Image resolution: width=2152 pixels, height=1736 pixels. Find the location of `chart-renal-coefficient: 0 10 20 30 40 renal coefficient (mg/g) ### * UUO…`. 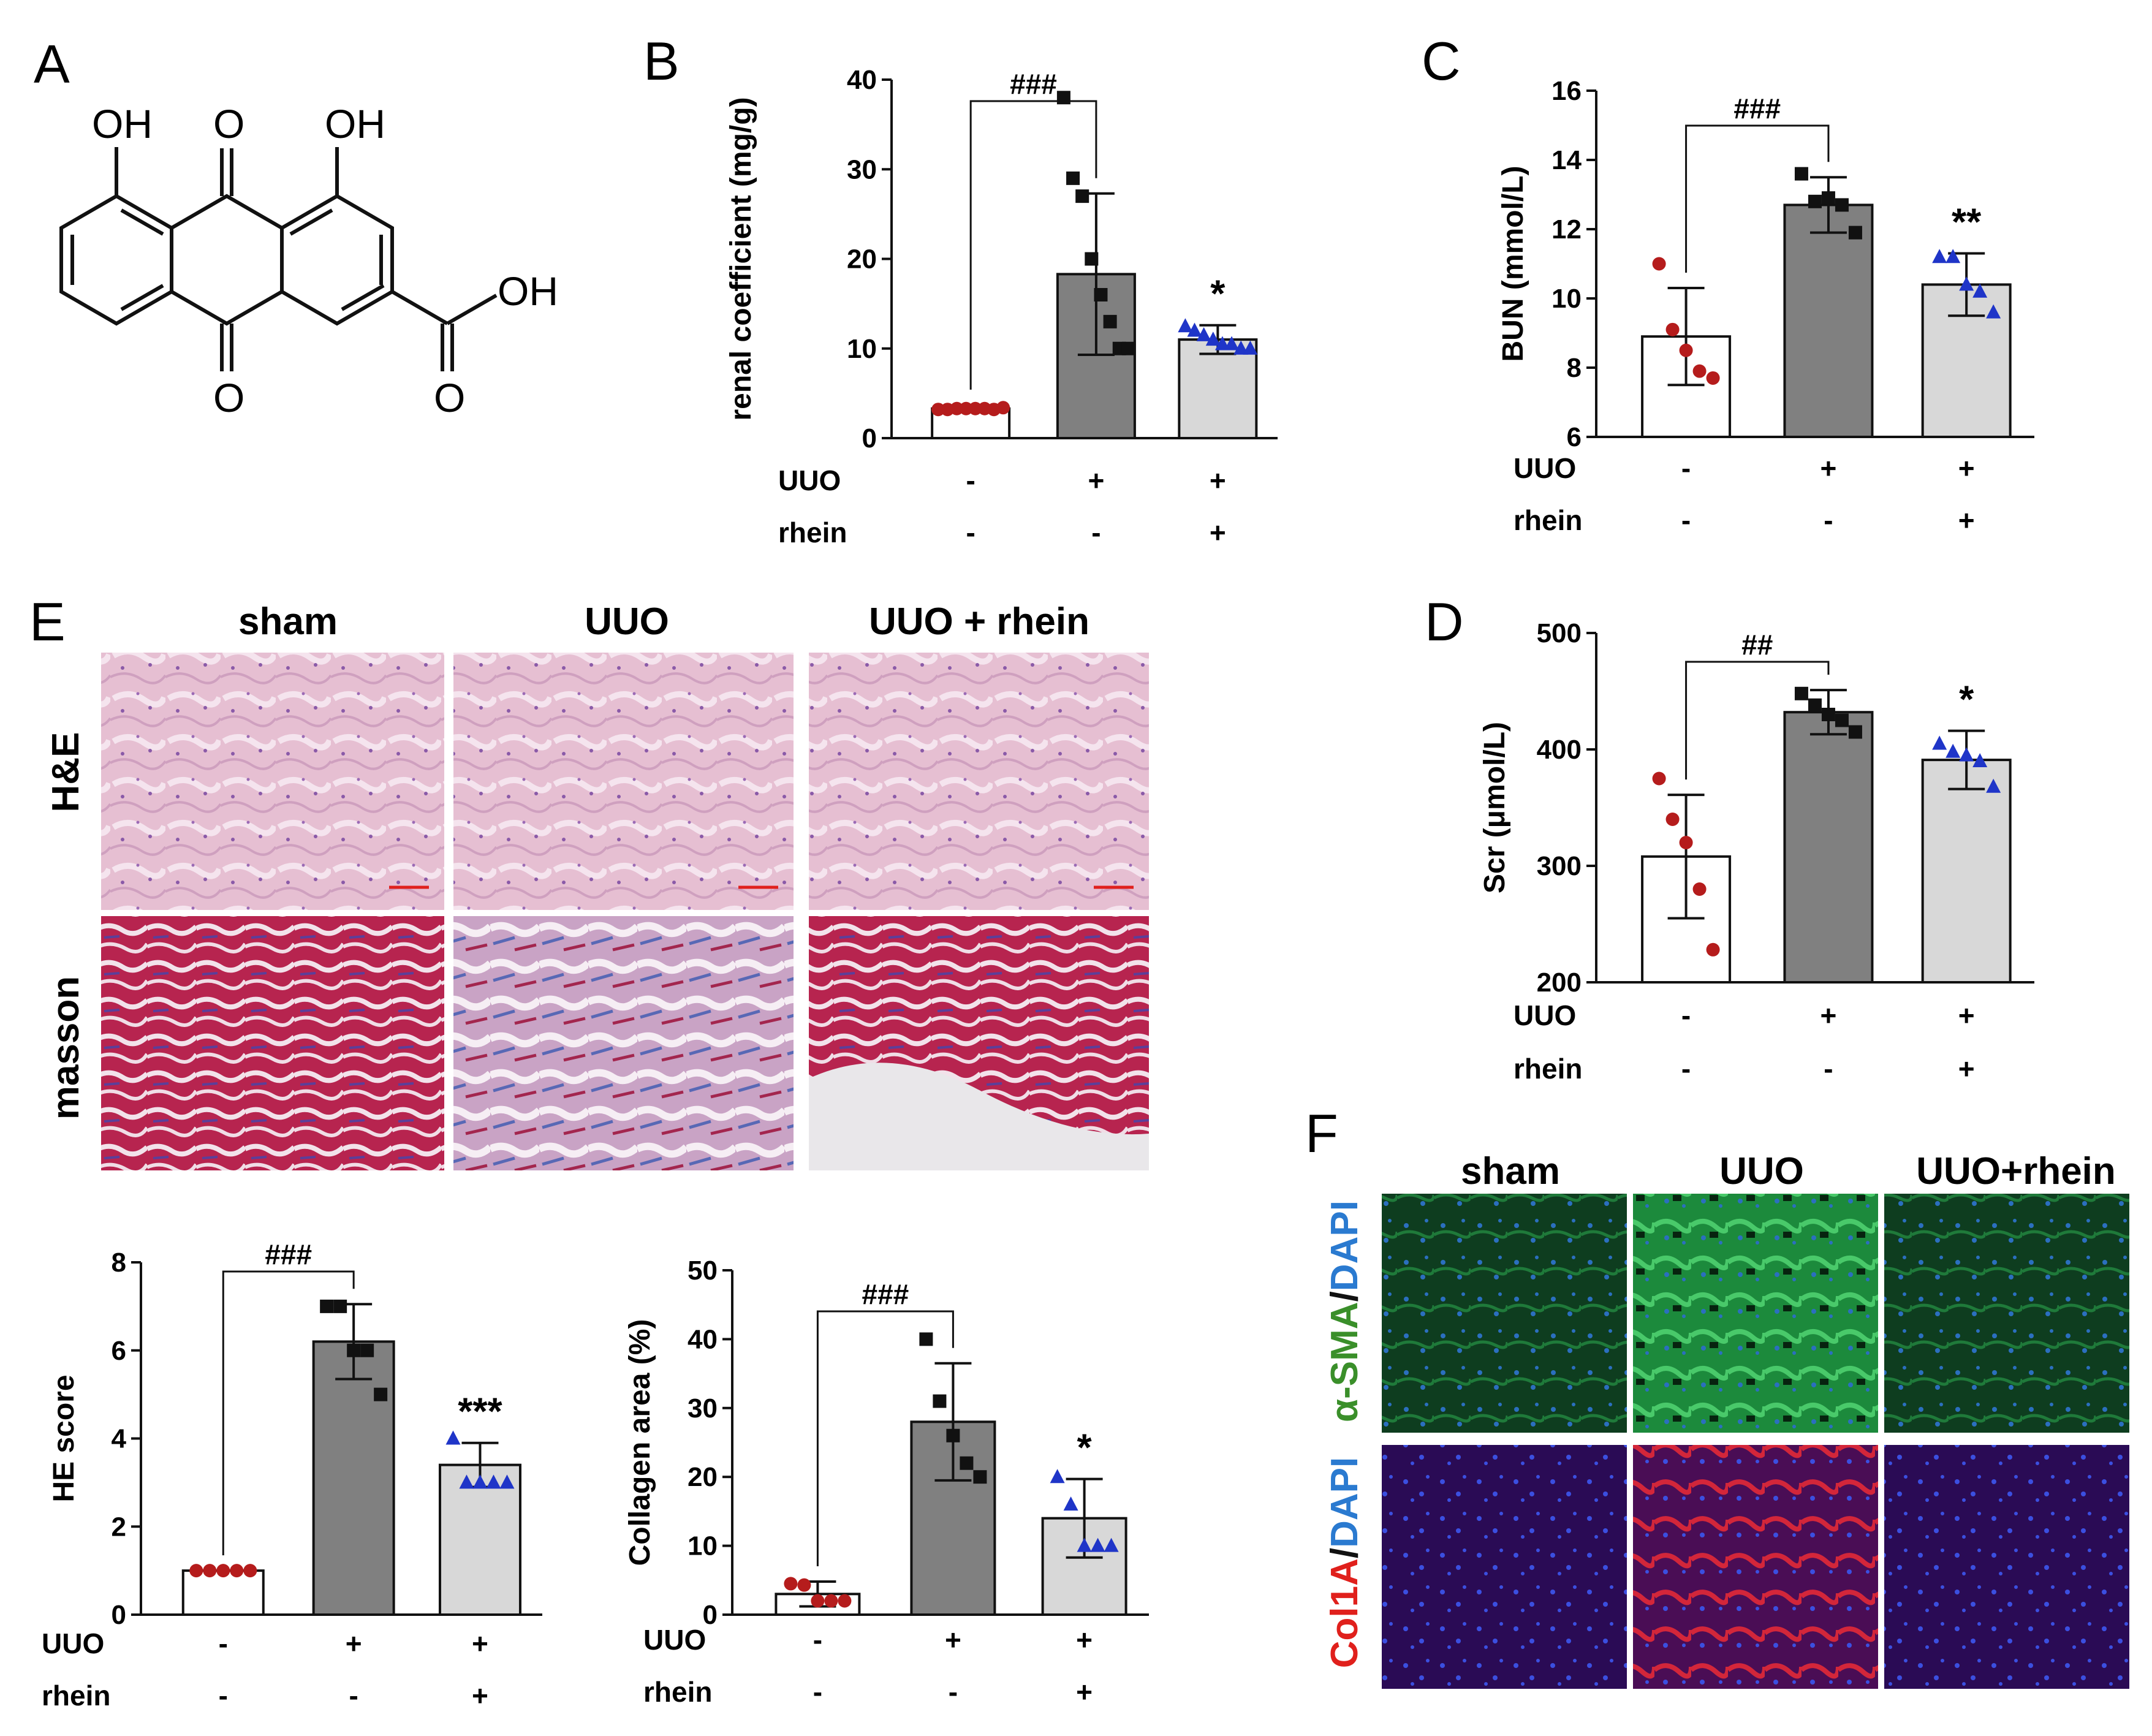

chart-renal-coefficient: 0 10 20 30 40 renal coefficient (mg/g) ### * UUO… is located at coordinates (1002, 306).